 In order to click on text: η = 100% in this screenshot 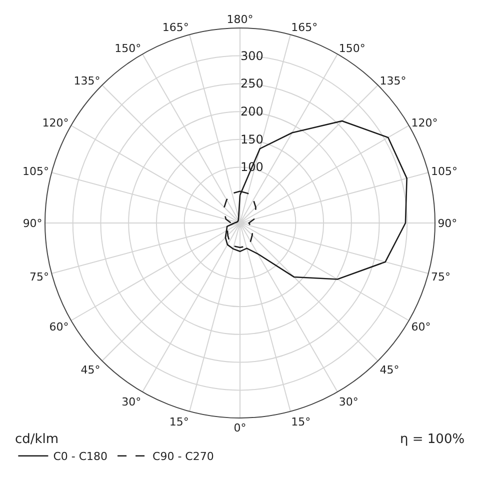, I will do `click(432, 439)`.